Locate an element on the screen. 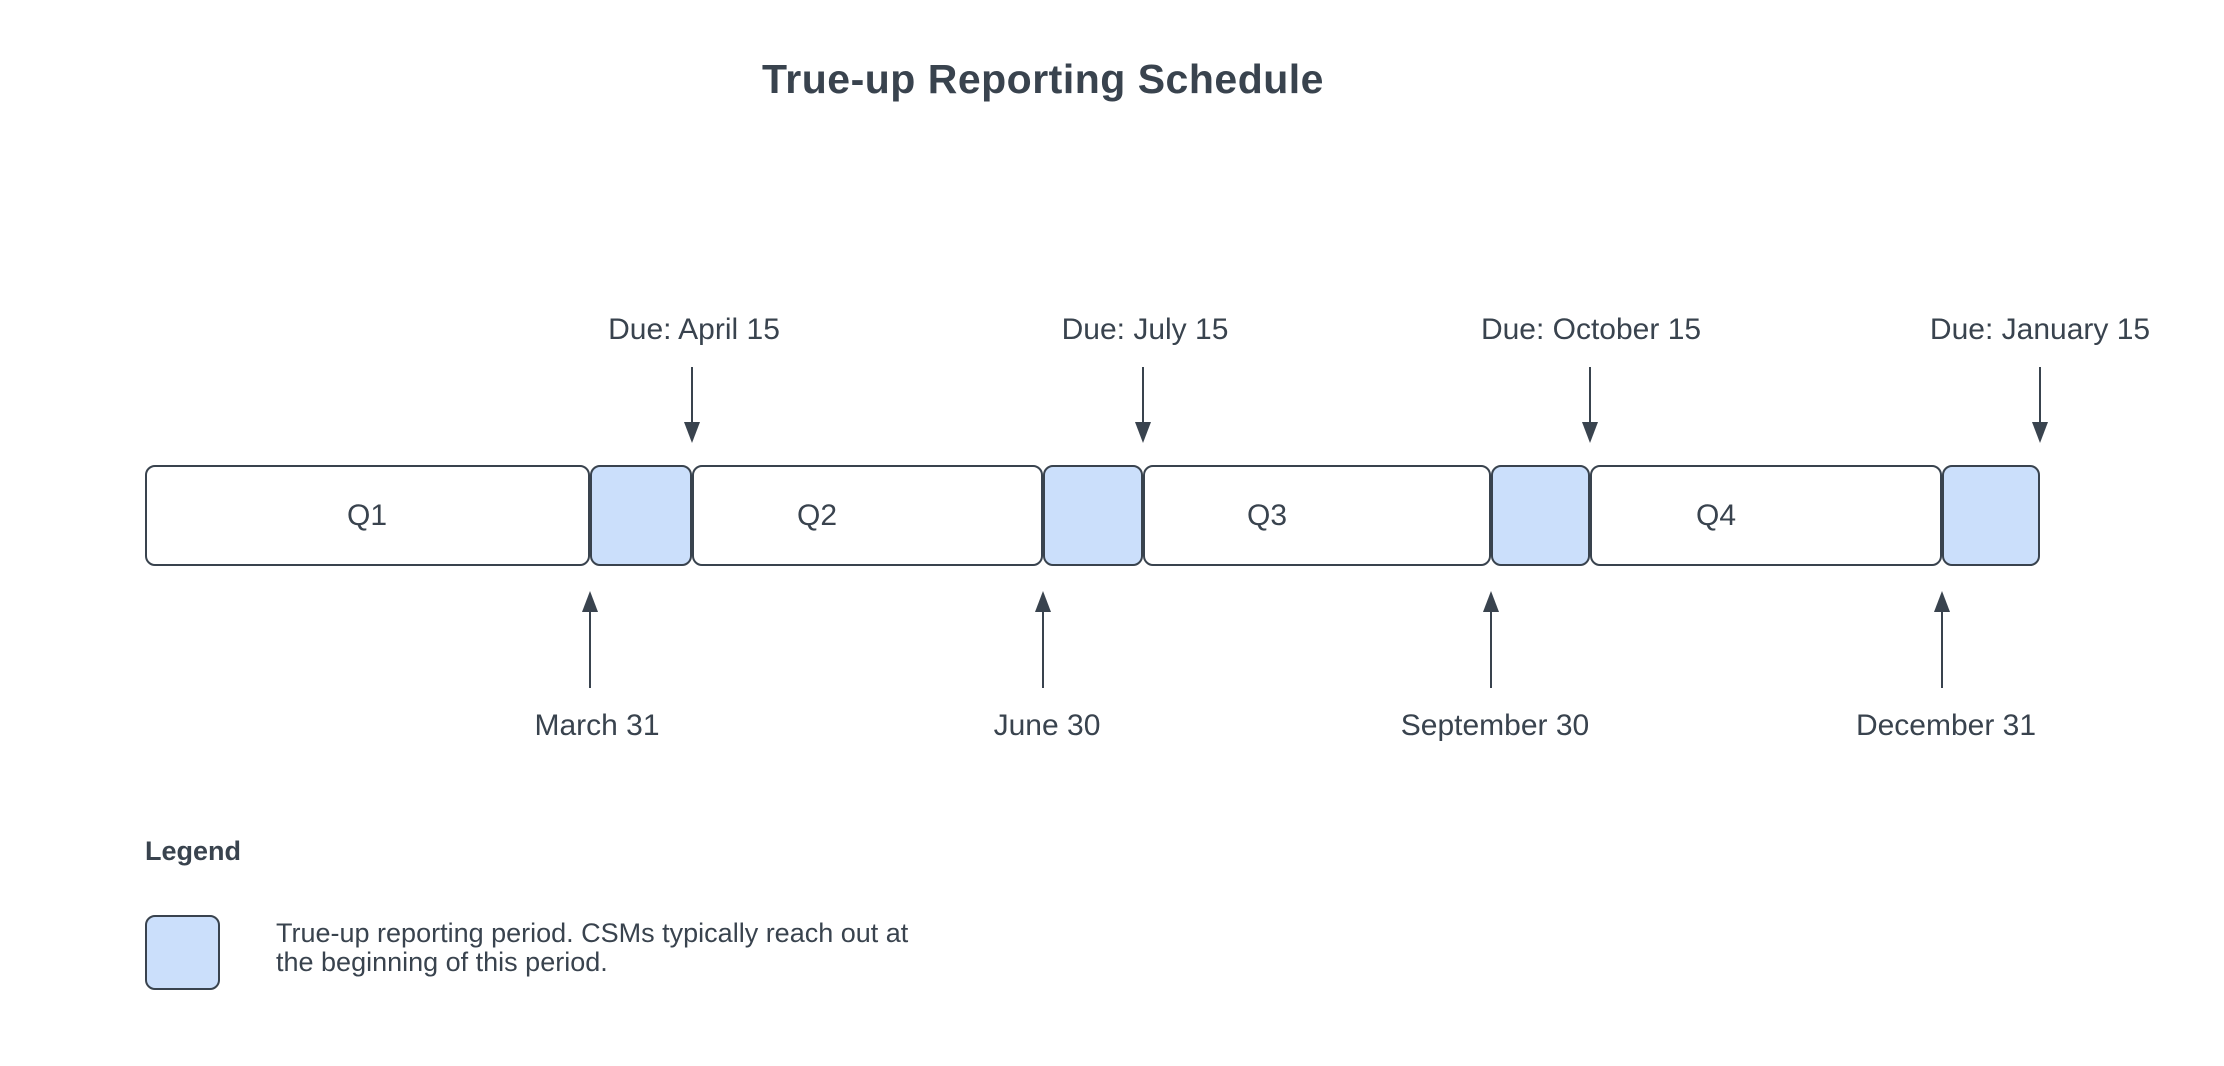 This screenshot has height=1066, width=2224. quarter-end-date-label: March 31 is located at coordinates (597, 725).